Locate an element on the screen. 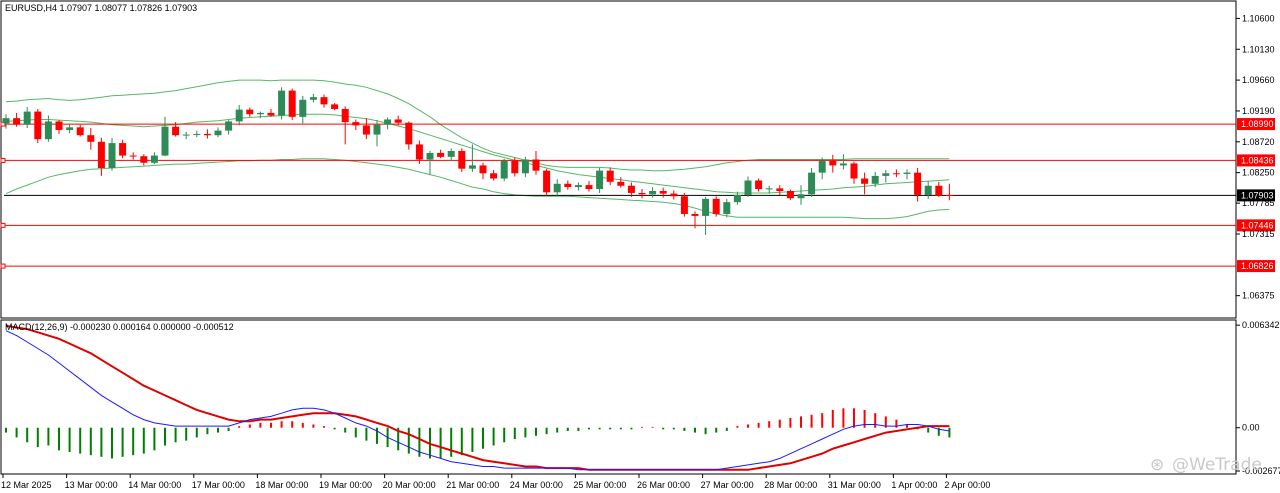 This screenshot has width=1280, height=493. time-tick-label: 26 Mar 00:00 is located at coordinates (663, 485).